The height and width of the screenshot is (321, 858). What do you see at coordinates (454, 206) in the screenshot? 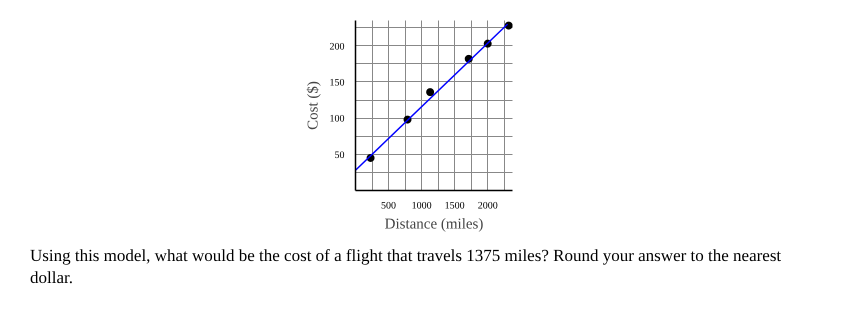
I see `x-tick-label: 1500` at bounding box center [454, 206].